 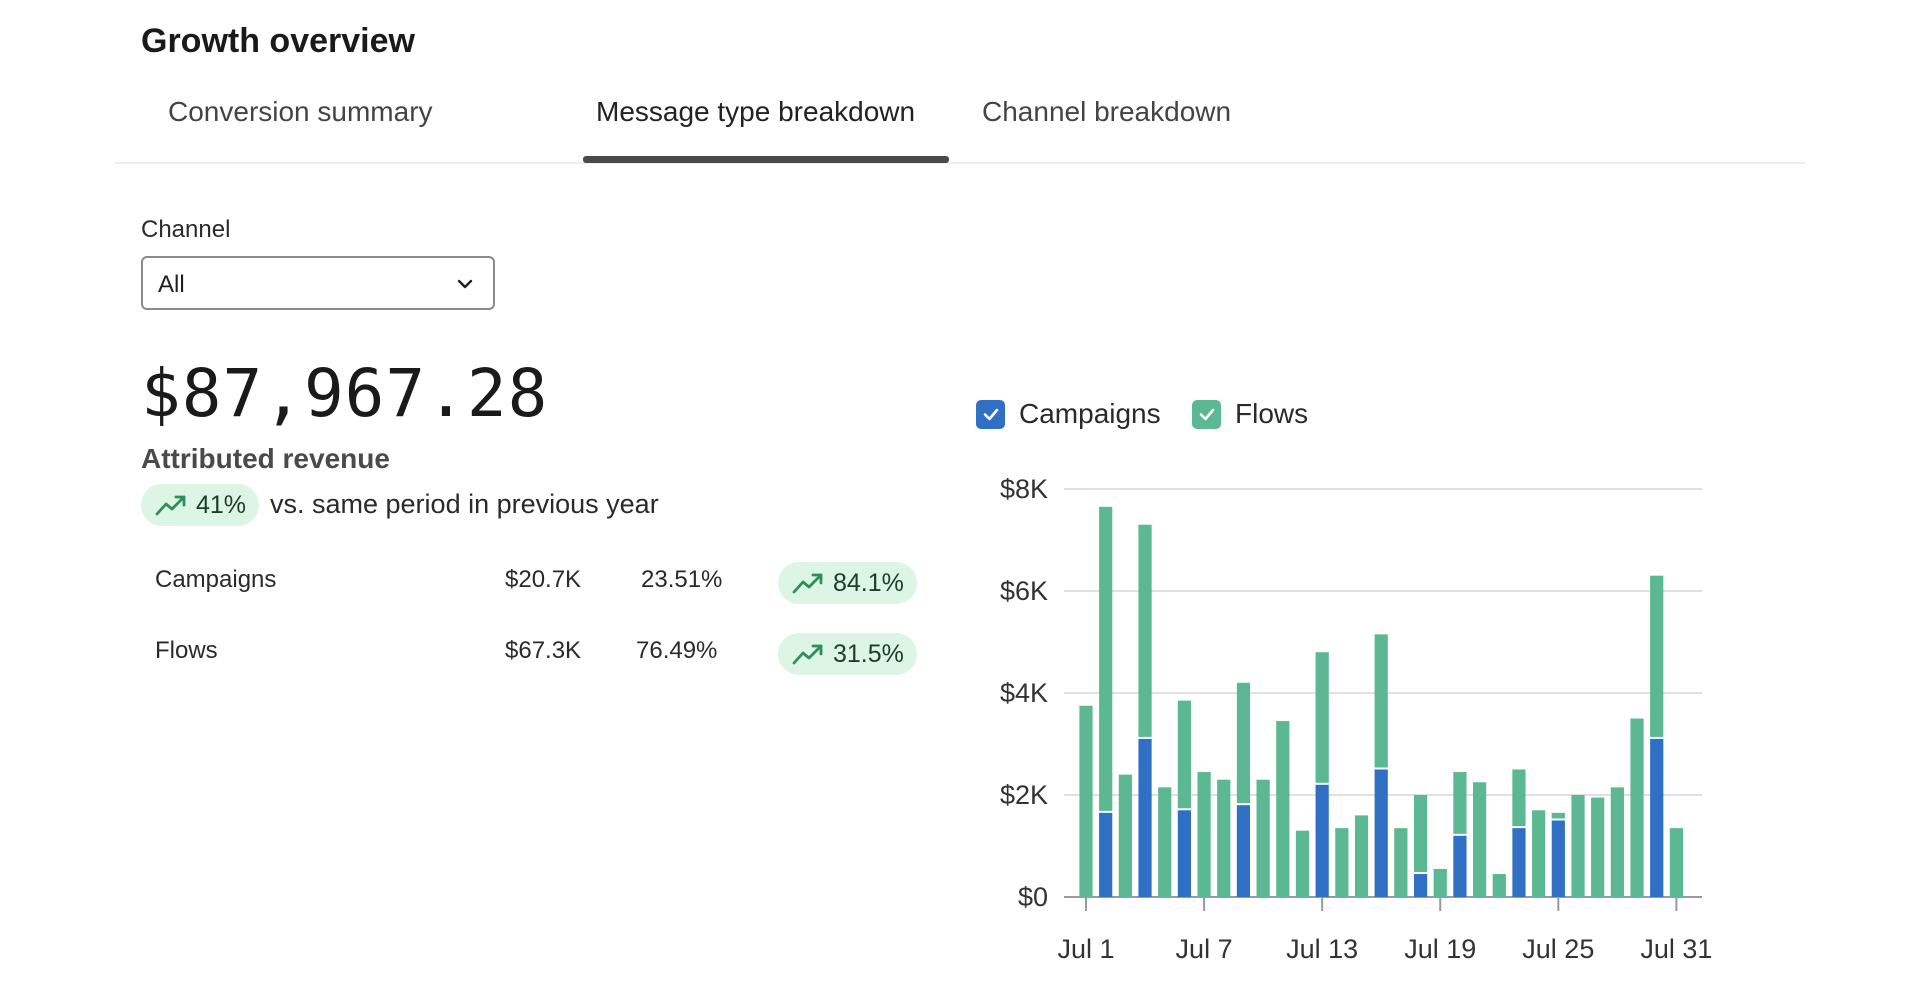 What do you see at coordinates (682, 579) in the screenshot?
I see `breakdown-share: 23.51%` at bounding box center [682, 579].